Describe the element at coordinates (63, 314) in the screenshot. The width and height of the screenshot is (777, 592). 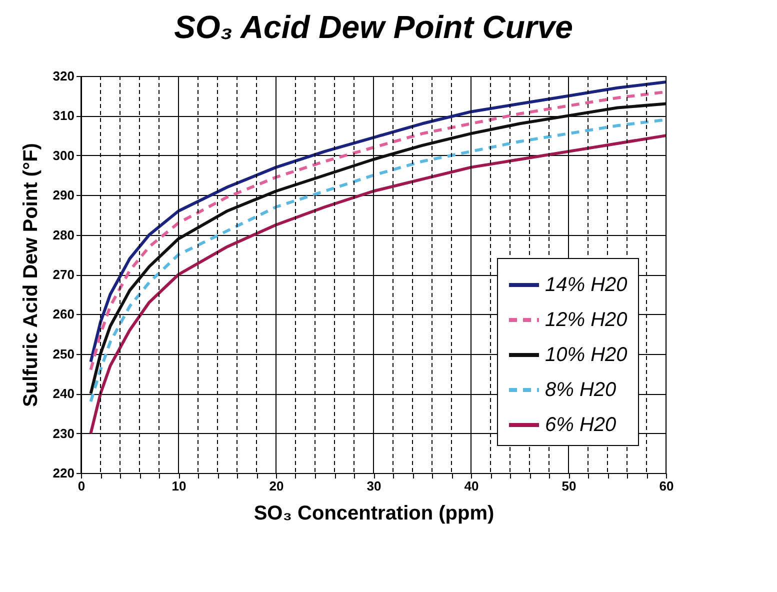
I see `y-tick-label: 260` at that location.